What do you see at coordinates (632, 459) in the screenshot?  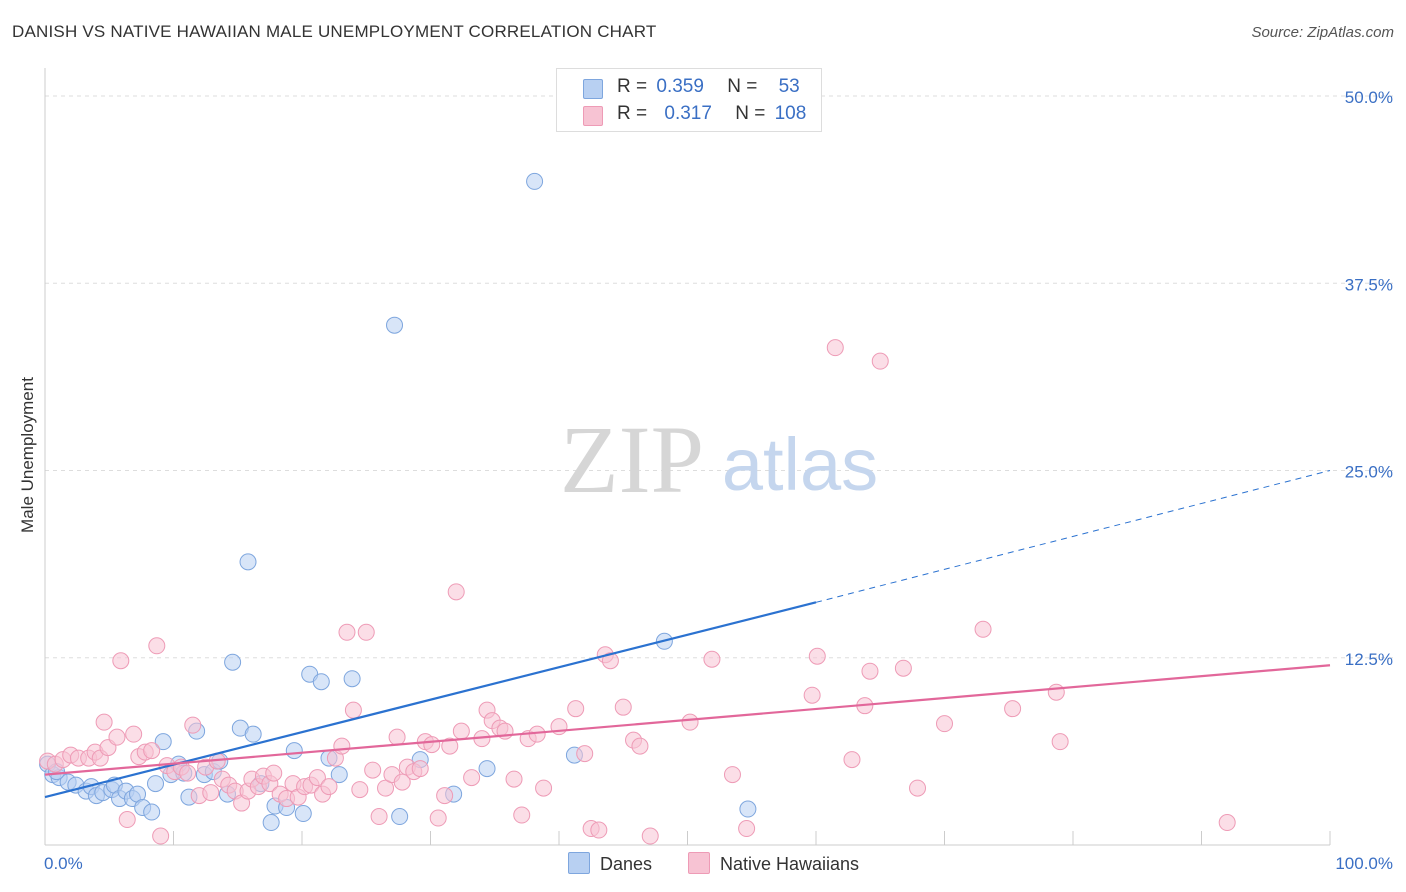 I see `watermark-zip: ZIP` at bounding box center [632, 459].